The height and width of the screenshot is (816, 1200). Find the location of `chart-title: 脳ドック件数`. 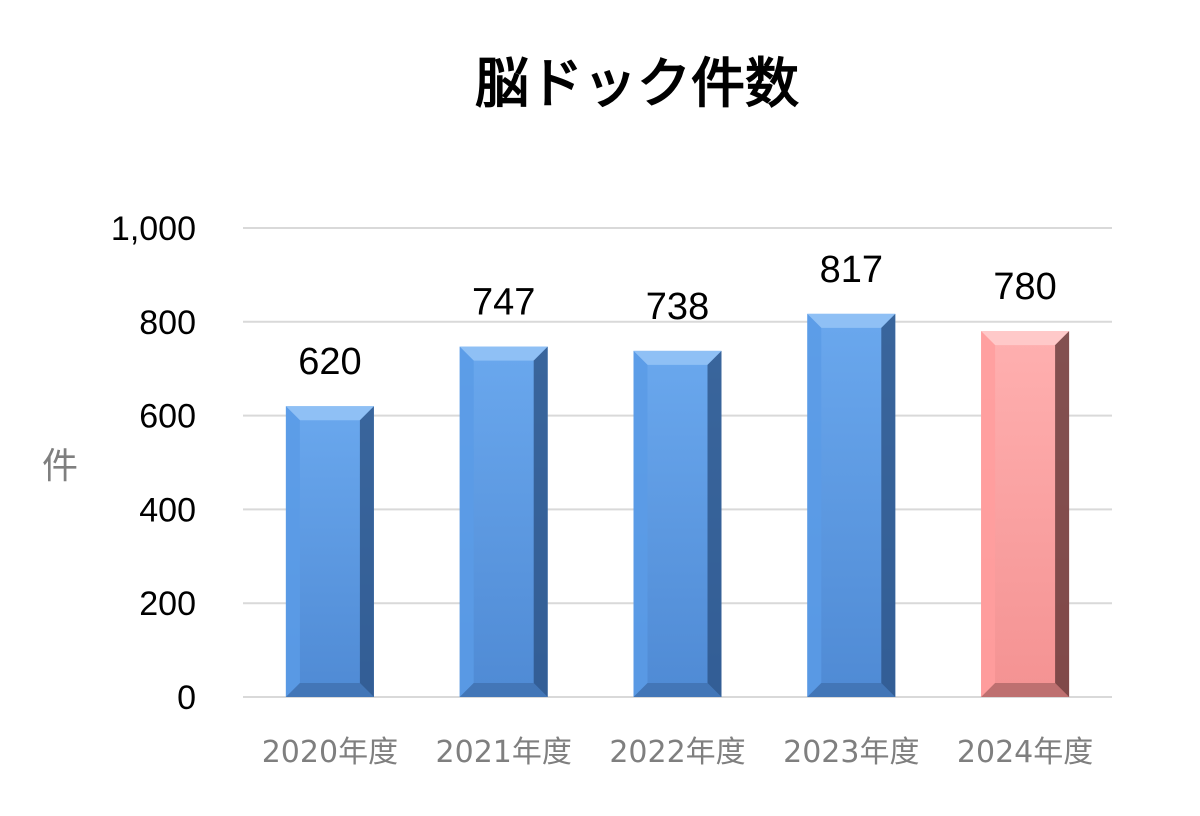

chart-title: 脳ドック件数 is located at coordinates (637, 83).